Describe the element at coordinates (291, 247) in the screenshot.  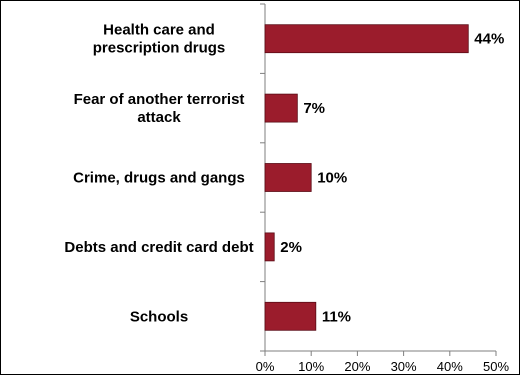
I see `data-label: 2%` at that location.